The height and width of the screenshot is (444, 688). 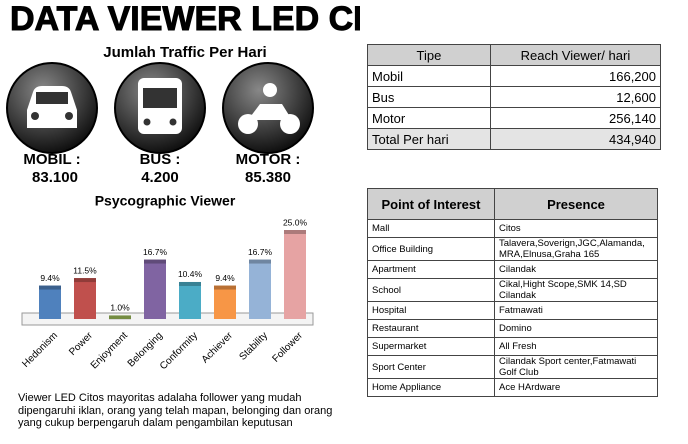 I want to click on x-tick-label: Enjoyment, so click(x=109, y=350).